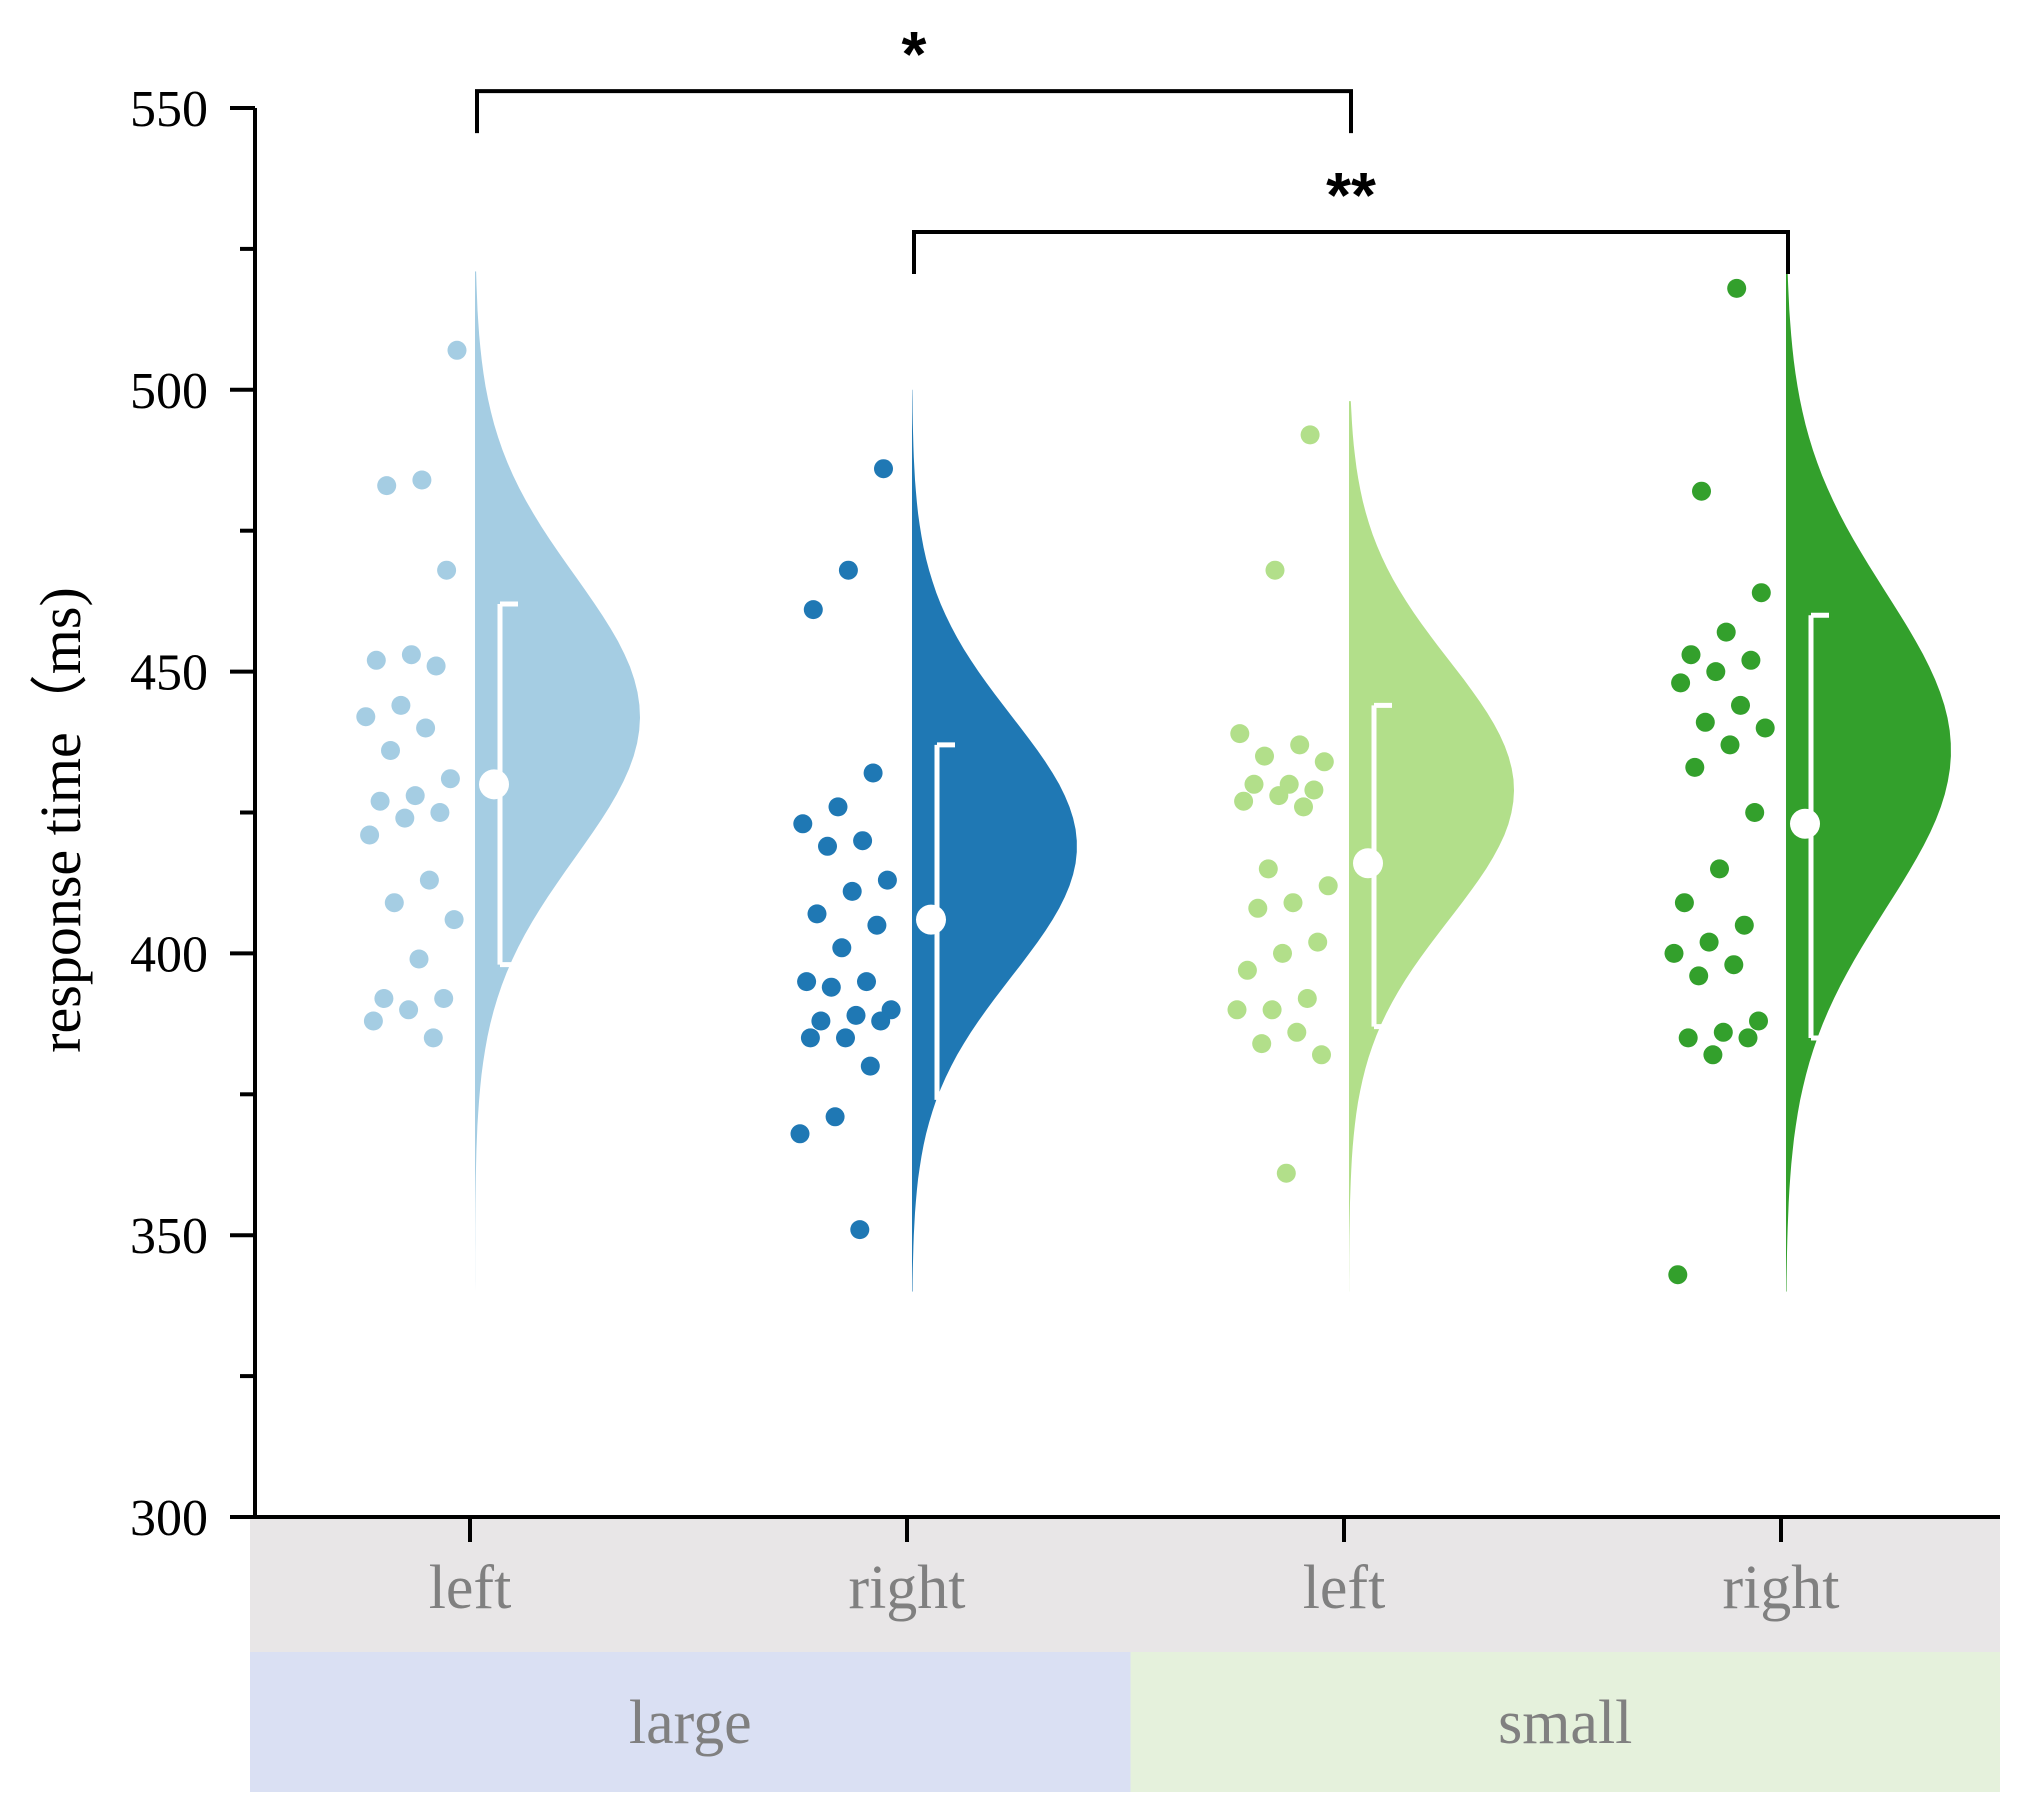 The height and width of the screenshot is (1813, 2022). What do you see at coordinates (169, 391) in the screenshot?
I see `y-tick-label: 500` at bounding box center [169, 391].